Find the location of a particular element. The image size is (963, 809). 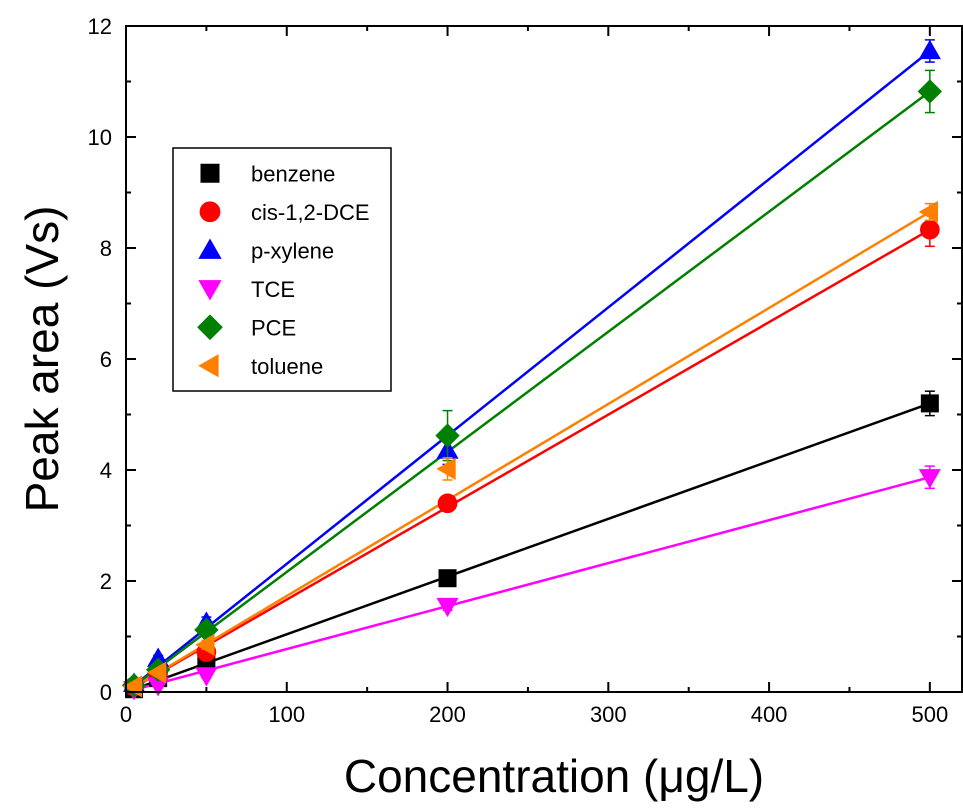

y-axis-title: Peak area (Vs) is located at coordinates (42, 359).